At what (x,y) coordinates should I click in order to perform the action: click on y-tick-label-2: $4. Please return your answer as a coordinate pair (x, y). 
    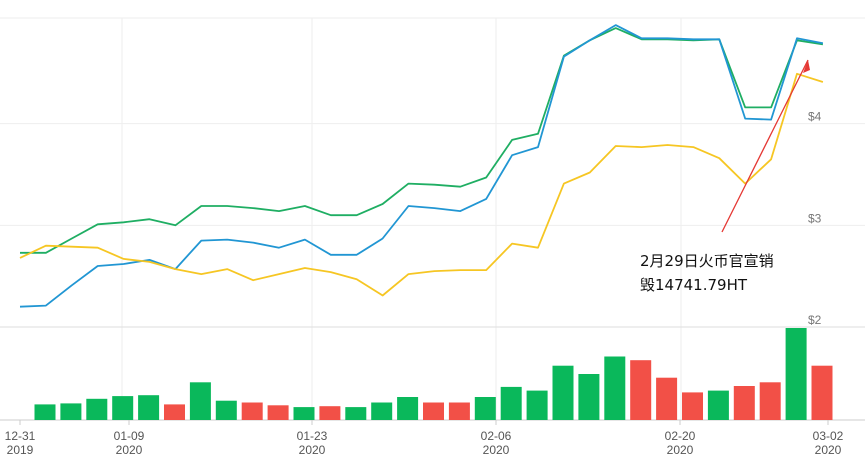
    Looking at the image, I should click on (815, 117).